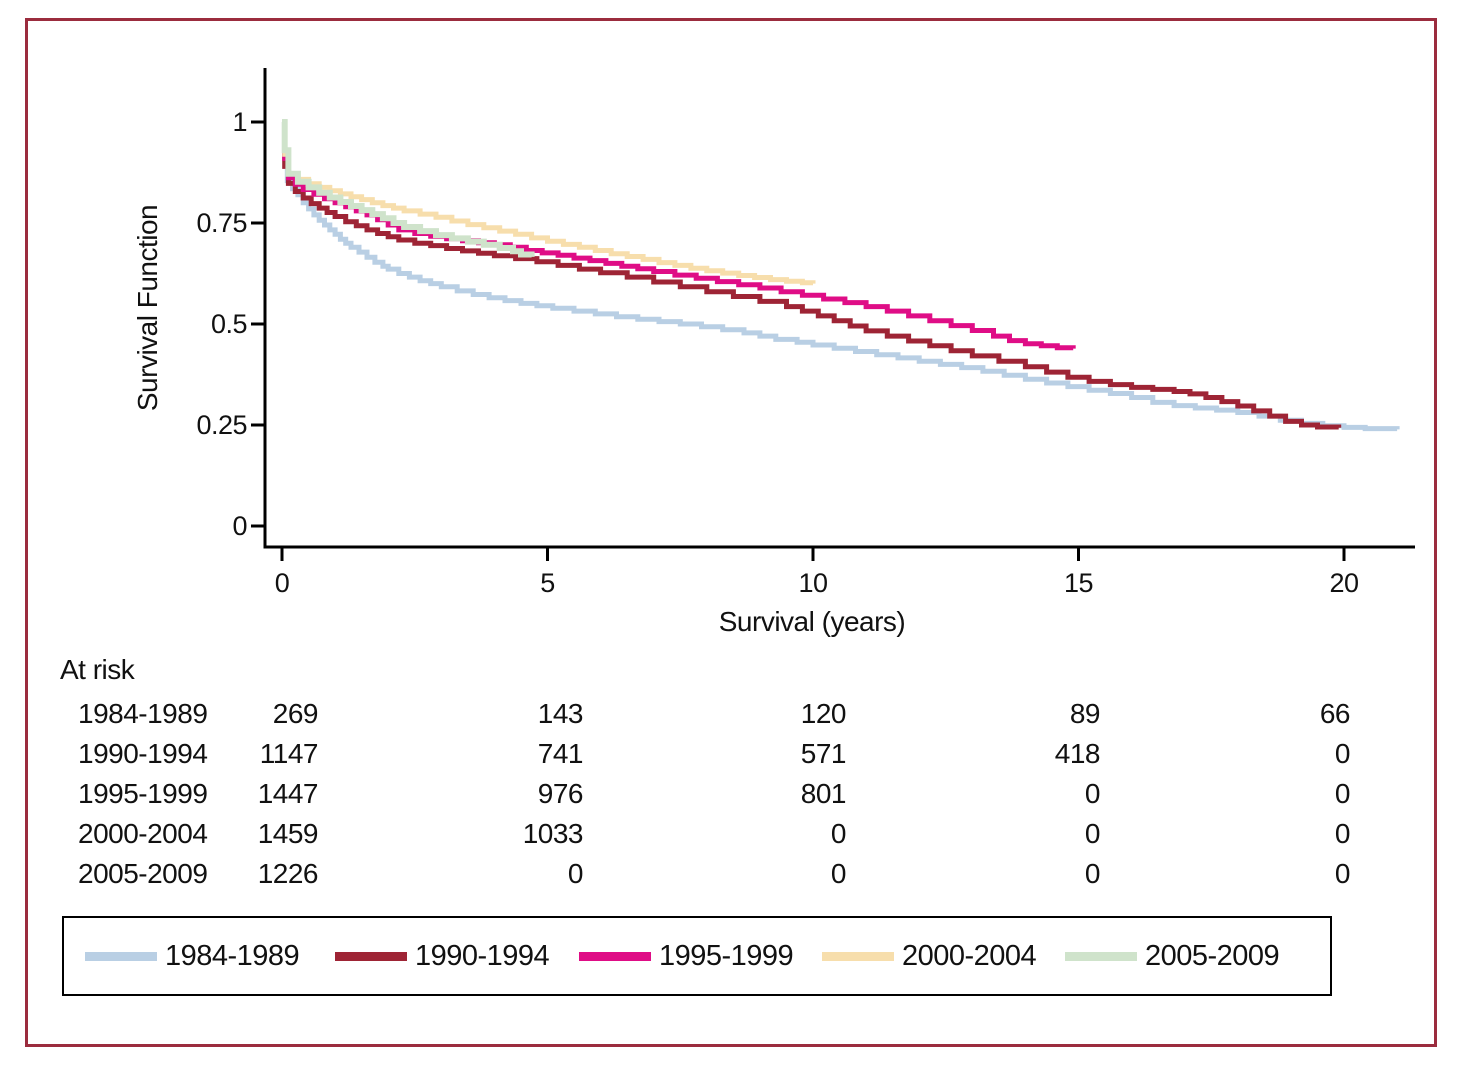  I want to click on legend-item-1990-1994: 1990-1994, so click(442, 956).